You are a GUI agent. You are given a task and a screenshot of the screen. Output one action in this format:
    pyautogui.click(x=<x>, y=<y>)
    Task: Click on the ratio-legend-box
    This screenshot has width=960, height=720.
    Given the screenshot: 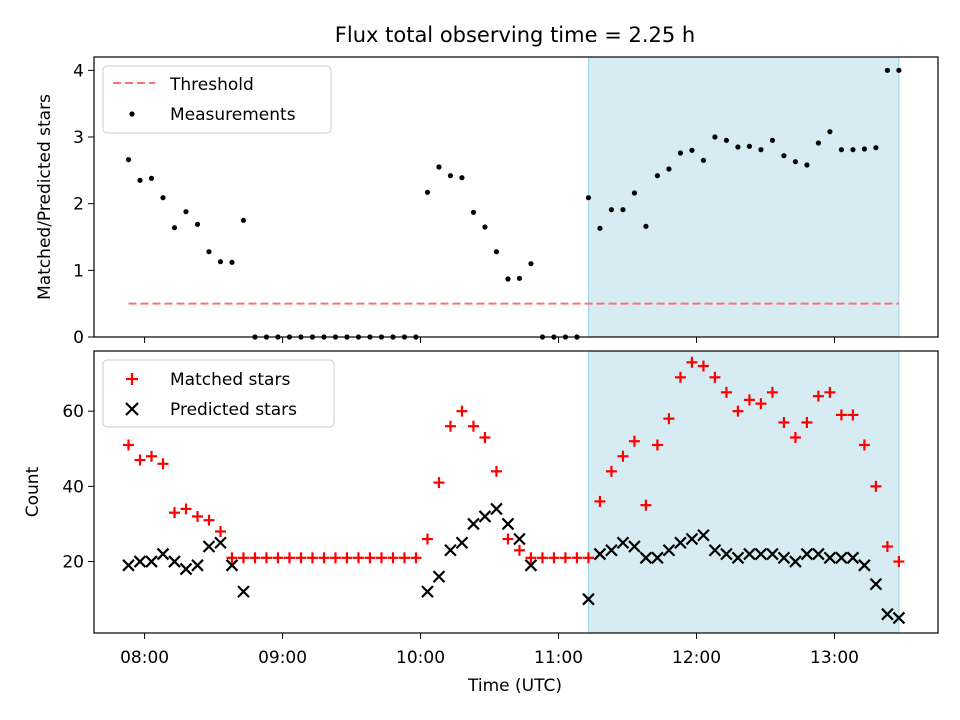 What is the action you would take?
    pyautogui.click(x=217, y=99)
    